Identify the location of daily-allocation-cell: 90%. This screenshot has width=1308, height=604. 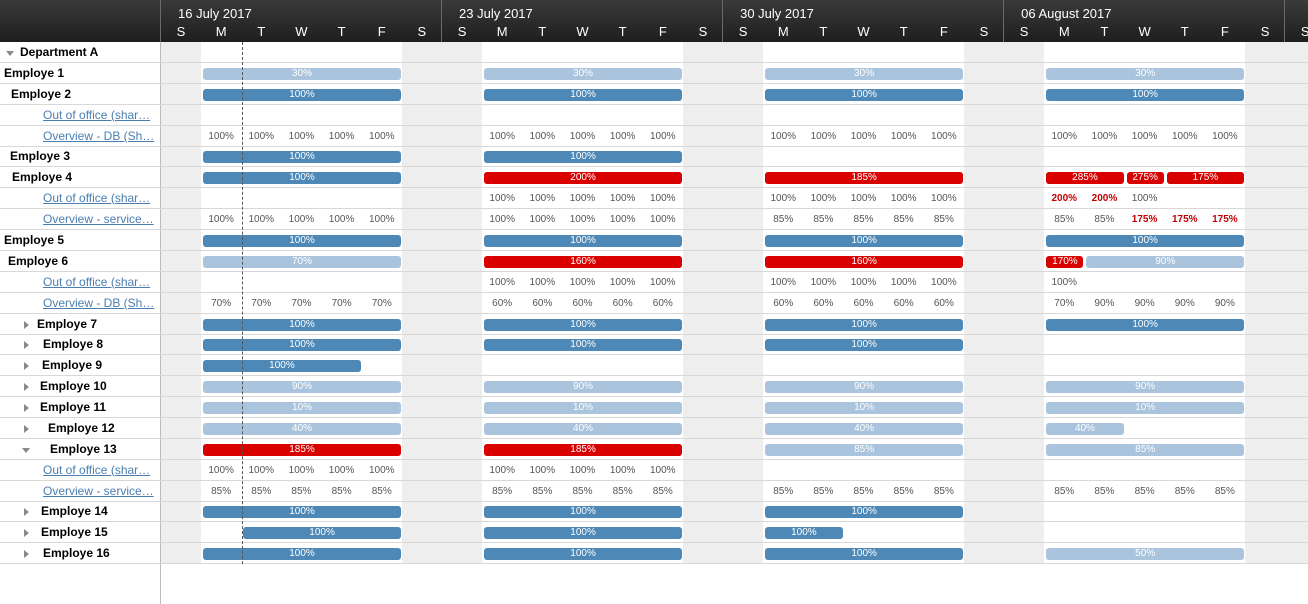
(1104, 303).